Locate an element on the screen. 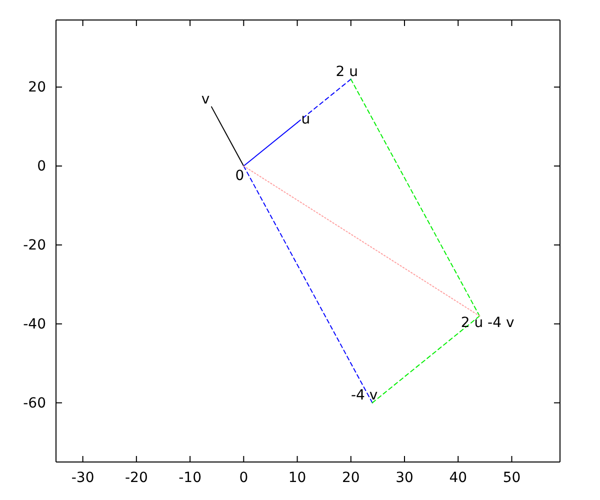  x-tick-label: 30 is located at coordinates (405, 478).